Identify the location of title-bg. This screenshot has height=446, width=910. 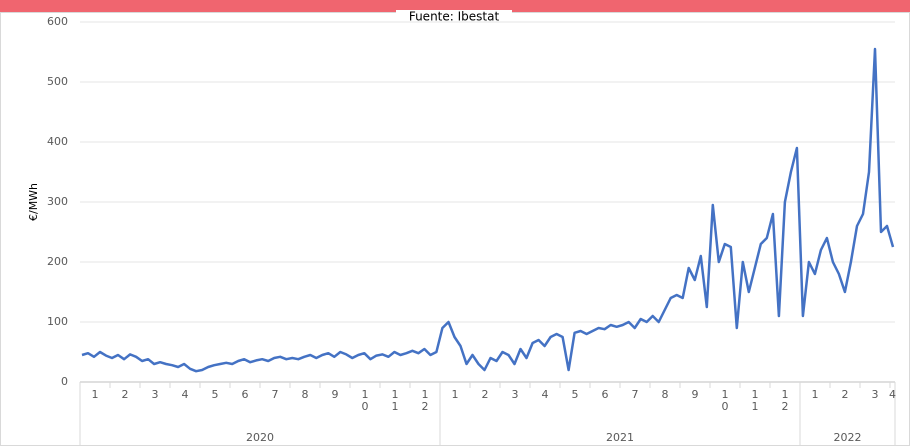
(454, 17).